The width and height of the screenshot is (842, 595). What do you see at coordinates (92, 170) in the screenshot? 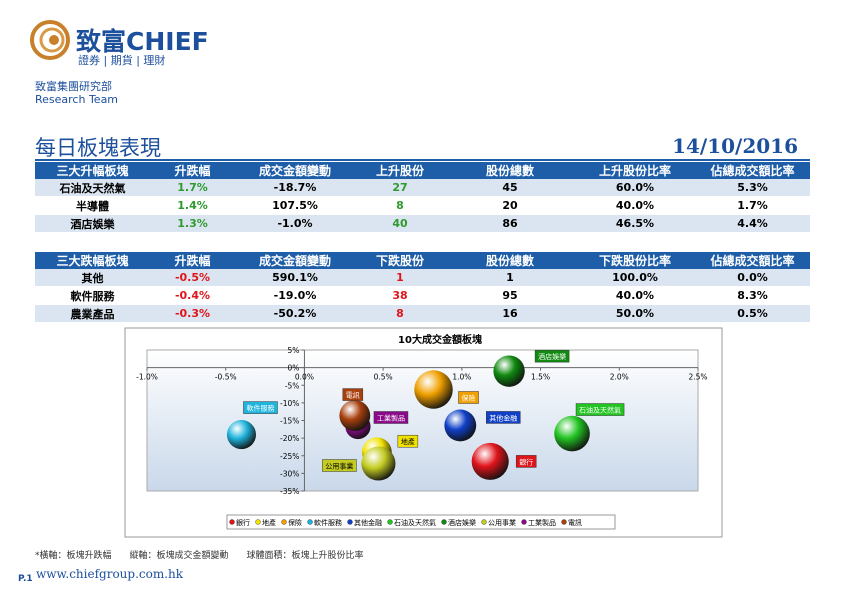
I see `column-header: 三大升幅板塊` at bounding box center [92, 170].